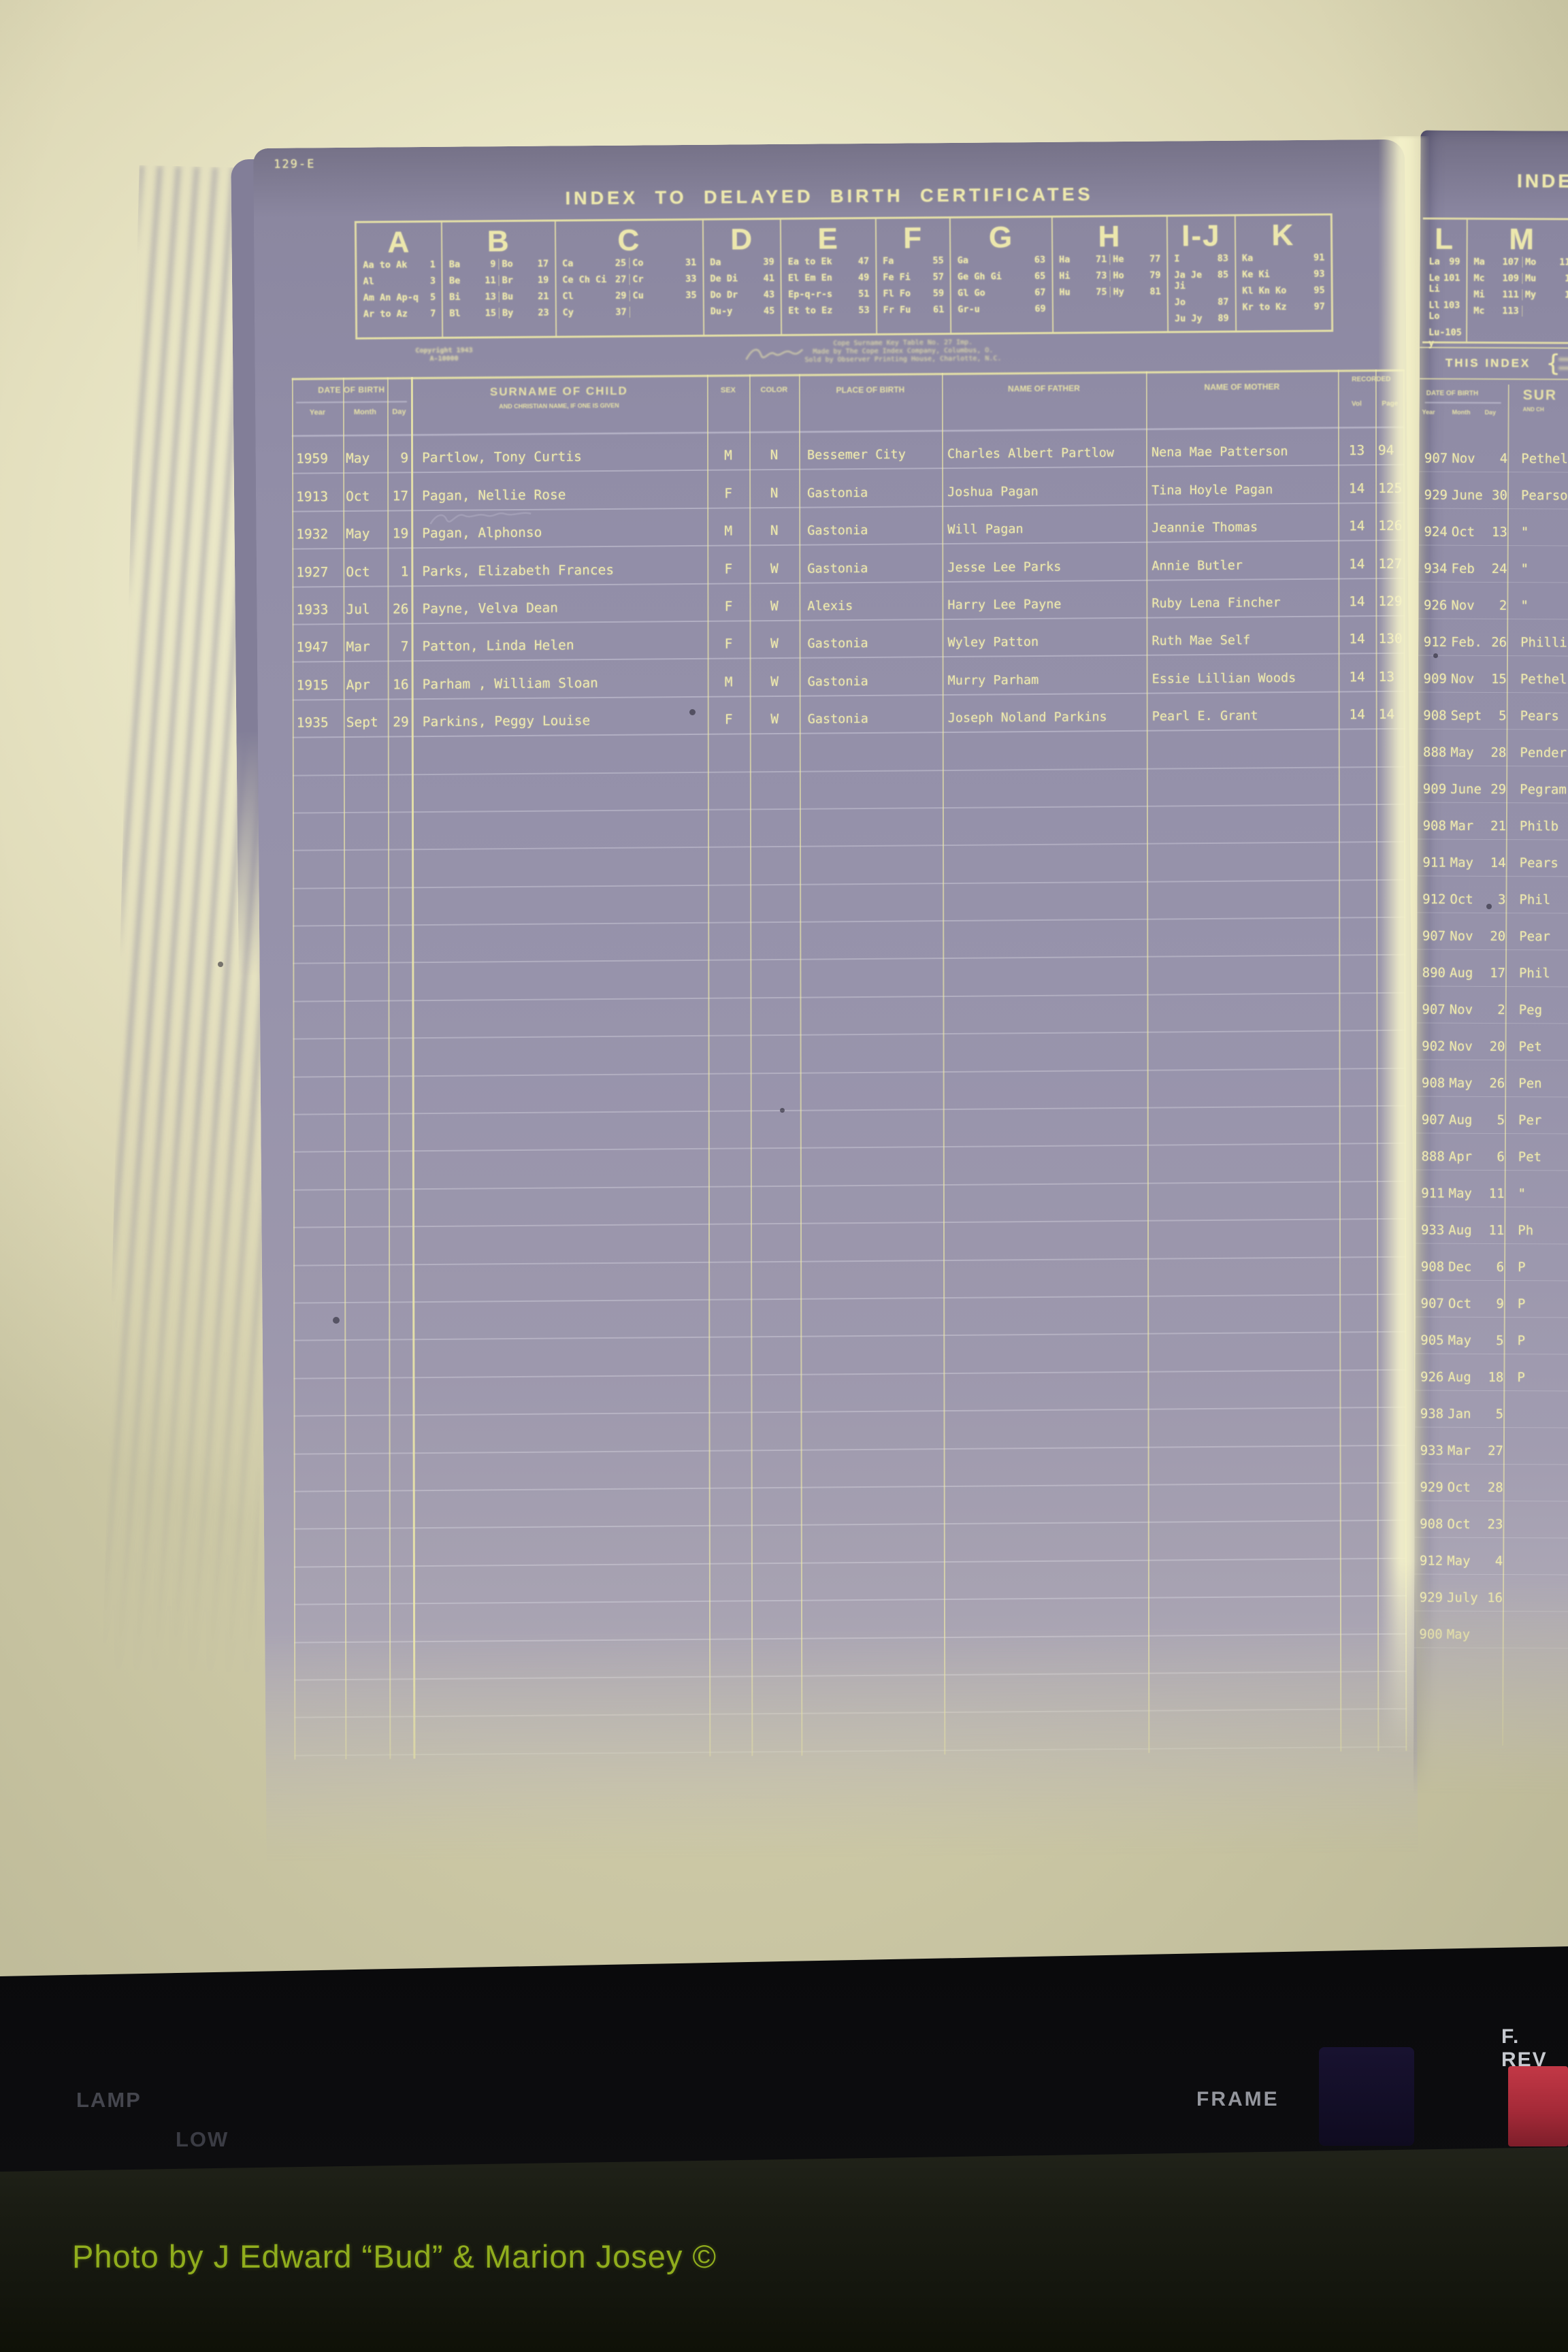  Describe the element at coordinates (838, 493) in the screenshot. I see `cell-place-of-birth: Gastonia` at that location.